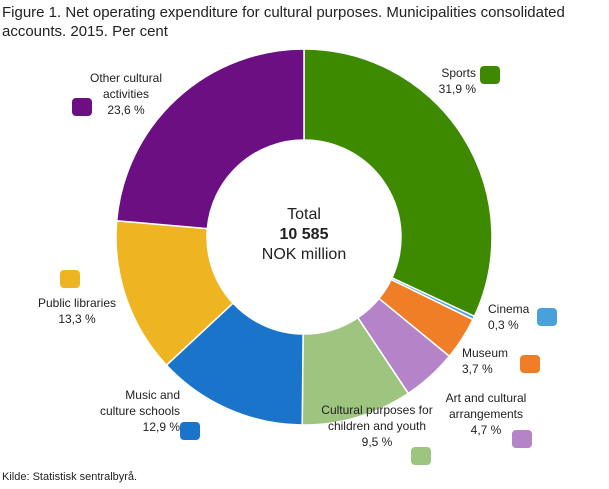 The image size is (609, 489). What do you see at coordinates (497, 361) in the screenshot?
I see `segment-label: Museum 3,7 %` at bounding box center [497, 361].